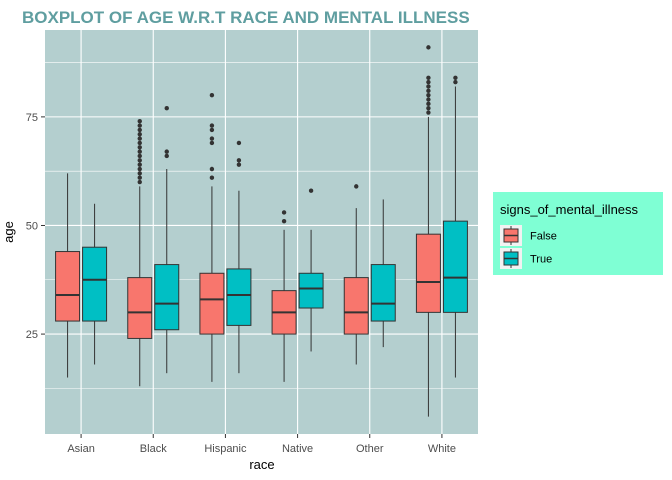  Describe the element at coordinates (370, 449) in the screenshot. I see `x-tick-label: Other` at that location.